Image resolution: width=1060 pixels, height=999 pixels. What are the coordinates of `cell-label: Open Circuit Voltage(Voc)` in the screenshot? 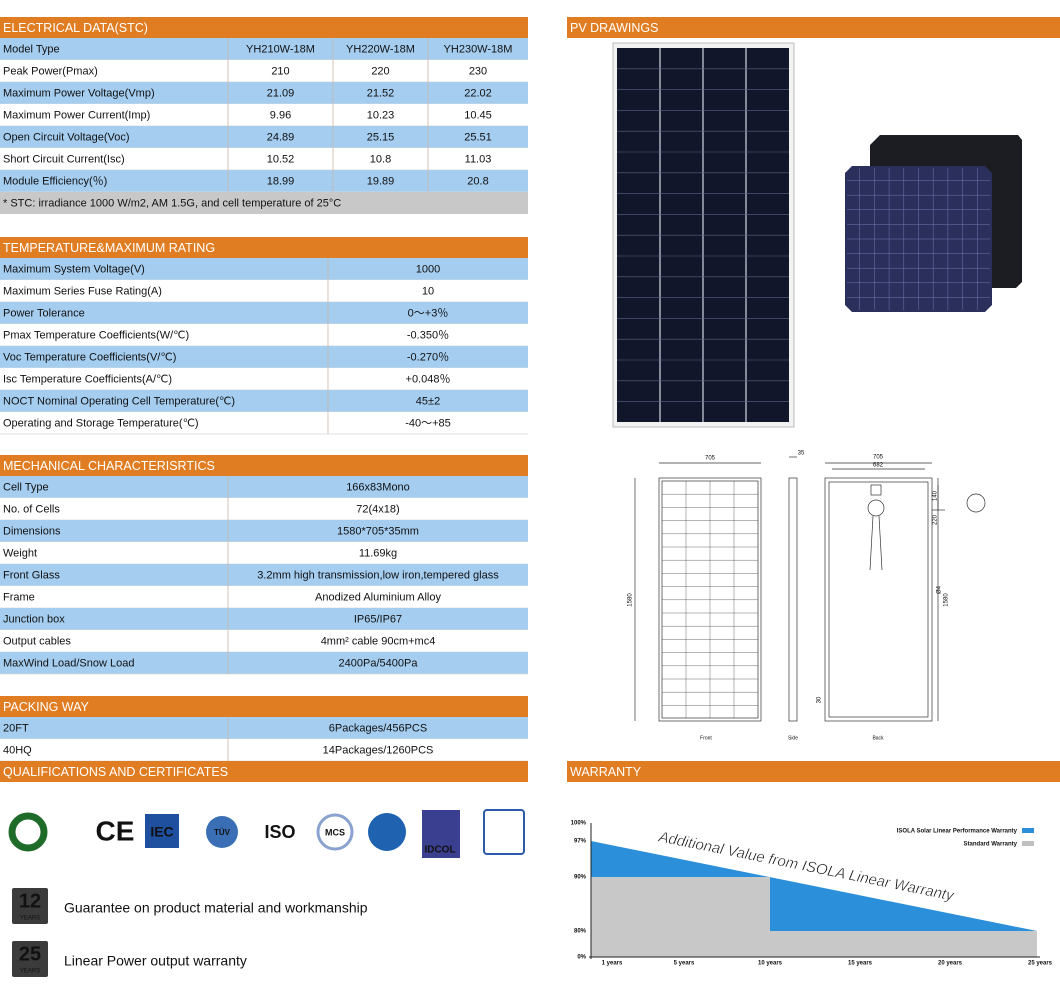 It's located at (66, 137).